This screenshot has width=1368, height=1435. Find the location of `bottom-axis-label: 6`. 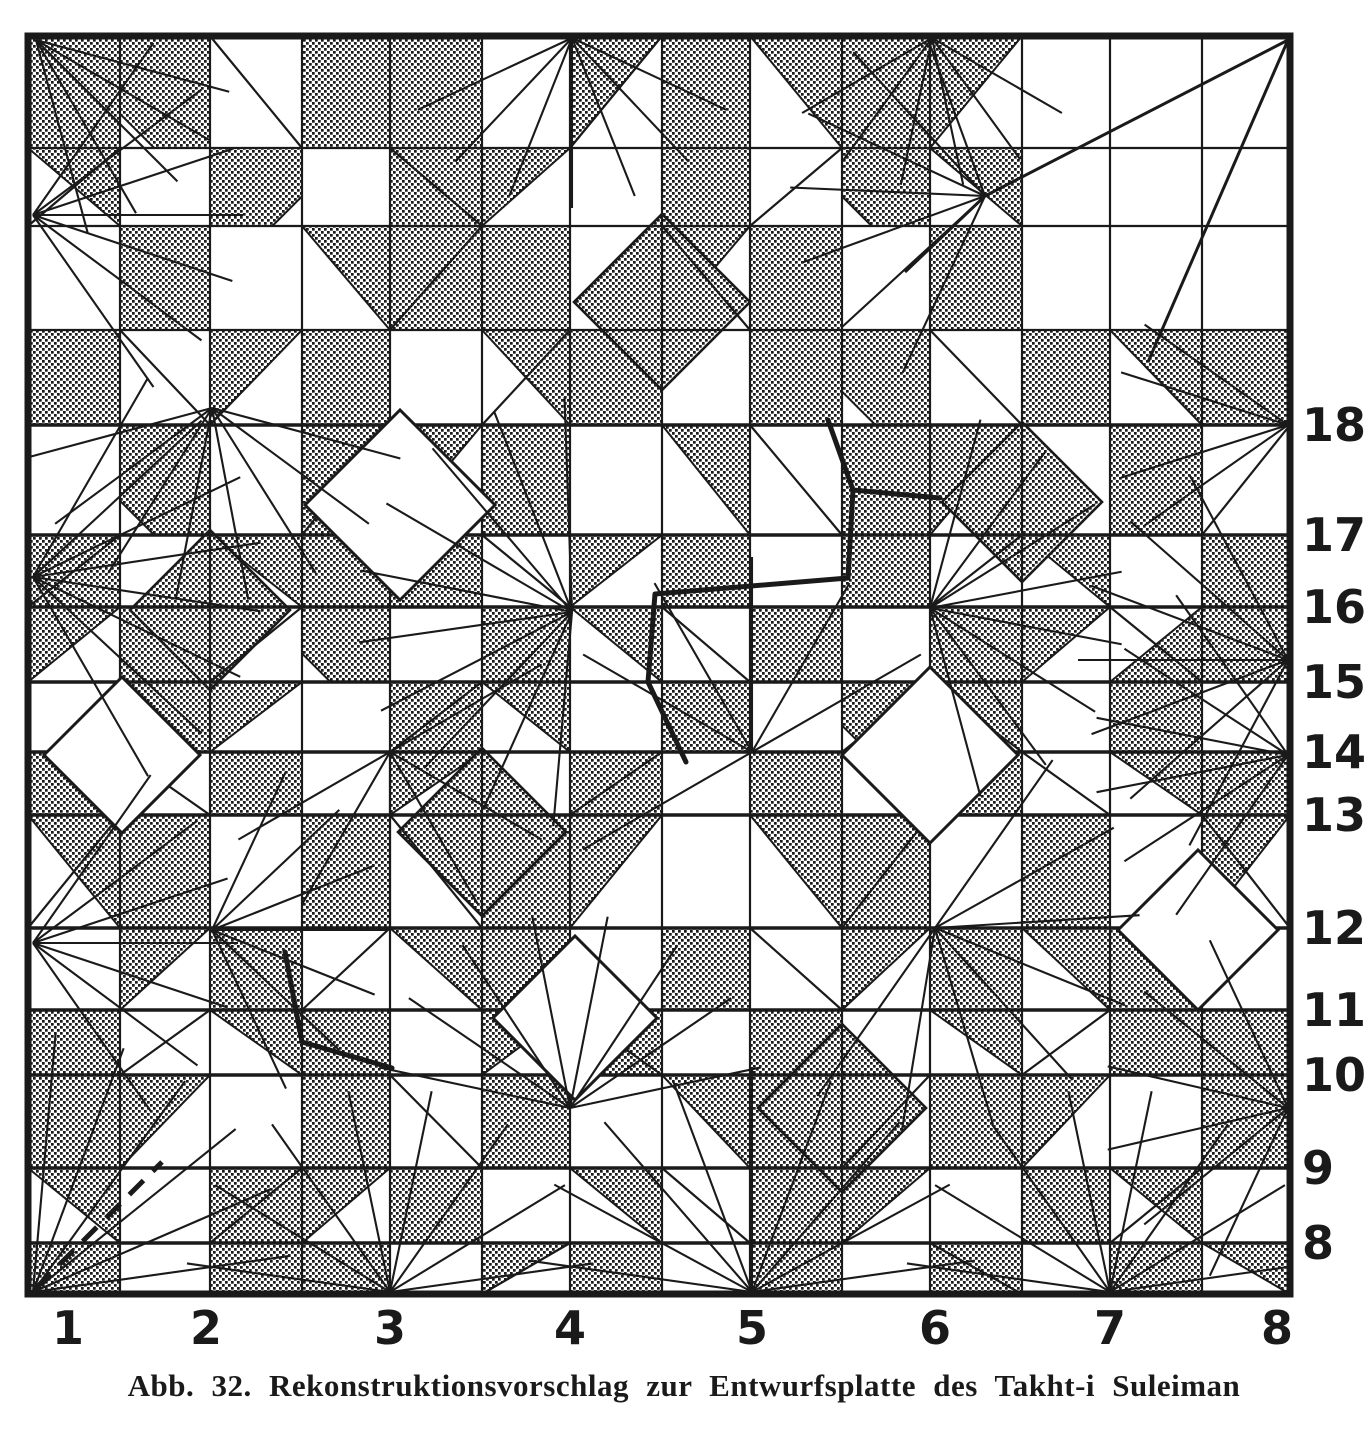

bottom-axis-label: 6 is located at coordinates (935, 1328).